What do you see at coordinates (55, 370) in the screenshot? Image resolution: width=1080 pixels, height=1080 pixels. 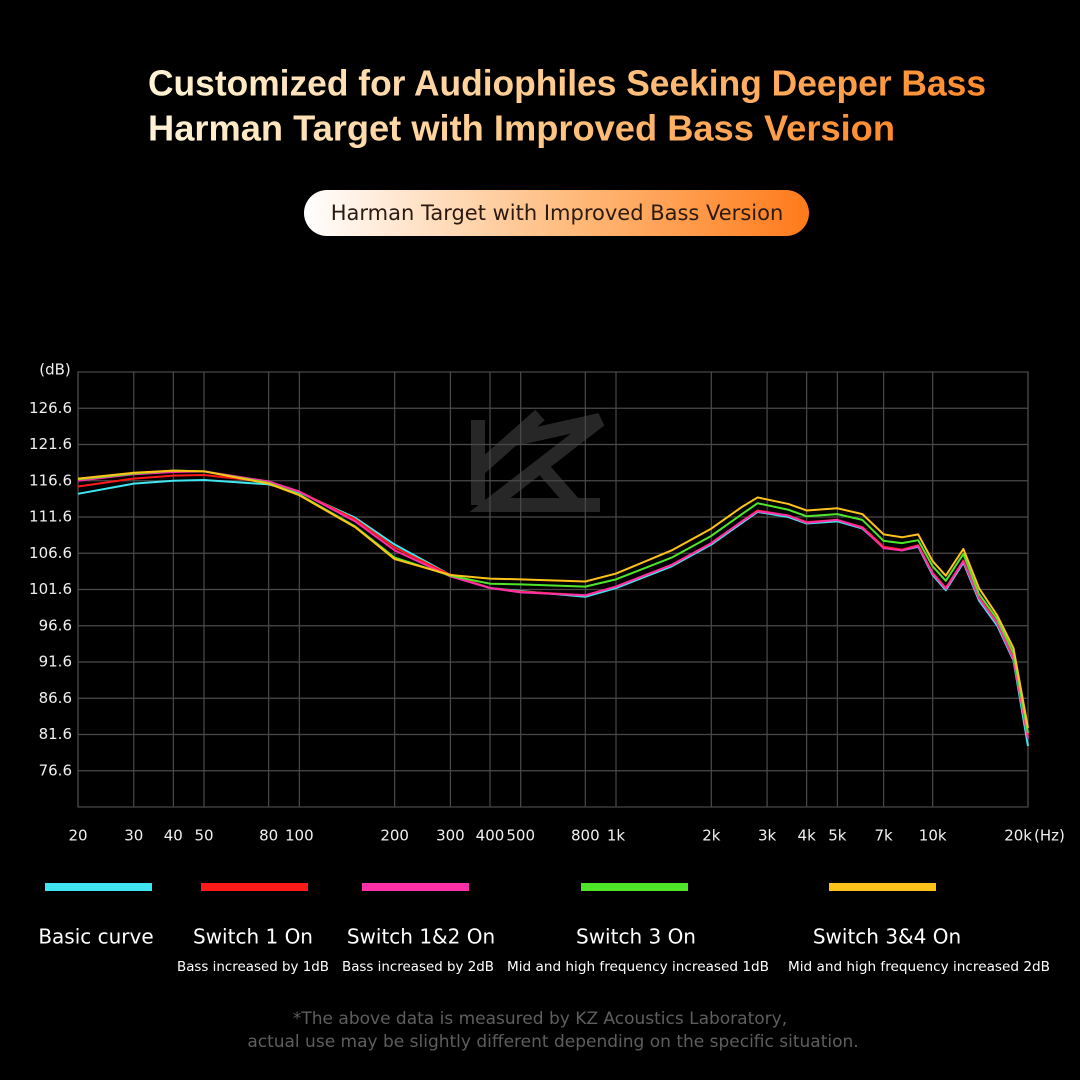 I see `y-axis-label: (dB)` at bounding box center [55, 370].